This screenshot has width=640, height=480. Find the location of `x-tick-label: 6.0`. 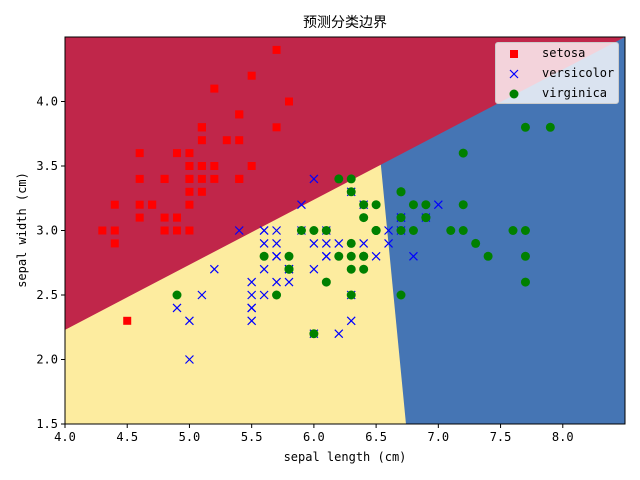

x-tick-label: 6.0 is located at coordinates (314, 437).